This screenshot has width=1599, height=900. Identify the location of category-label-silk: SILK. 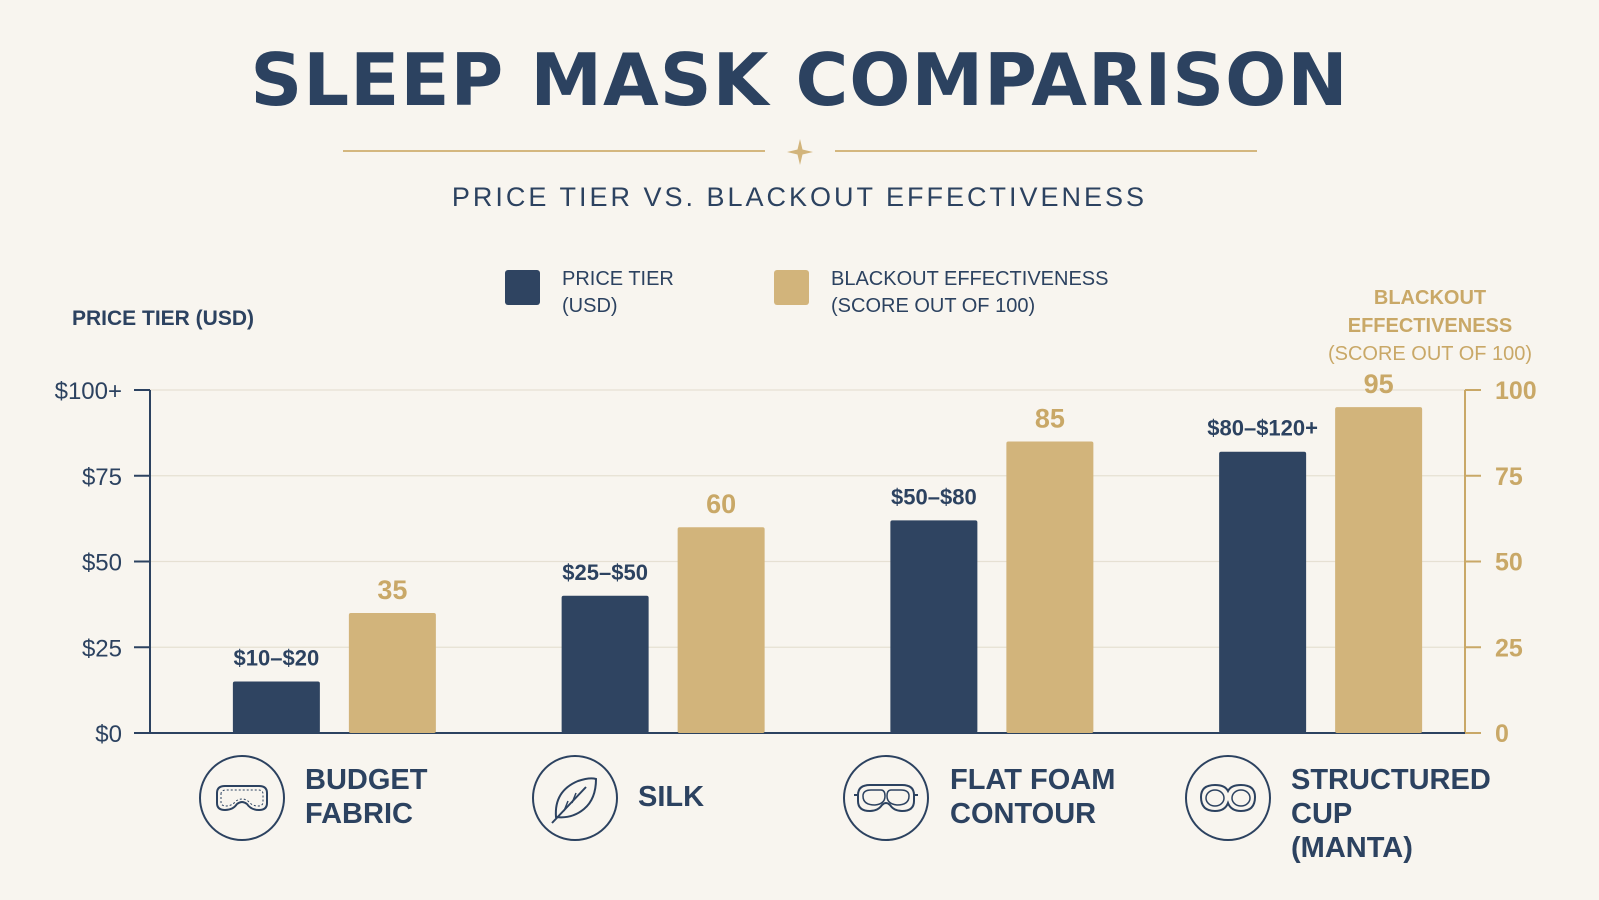
(733, 797).